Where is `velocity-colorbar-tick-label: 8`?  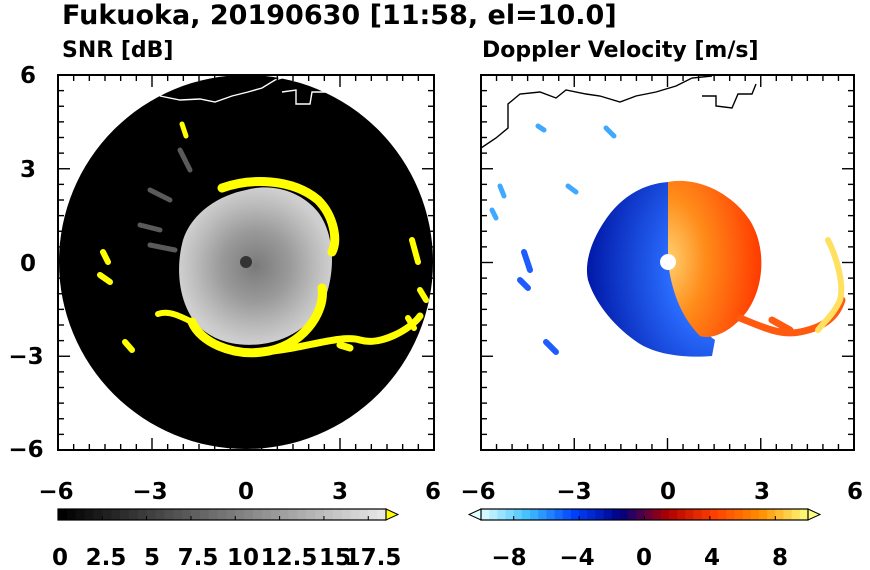 velocity-colorbar-tick-label: 8 is located at coordinates (780, 557).